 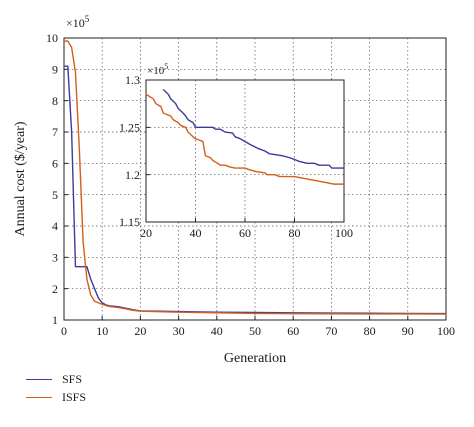 What do you see at coordinates (55, 195) in the screenshot?
I see `main-y-tick-label: 5` at bounding box center [55, 195].